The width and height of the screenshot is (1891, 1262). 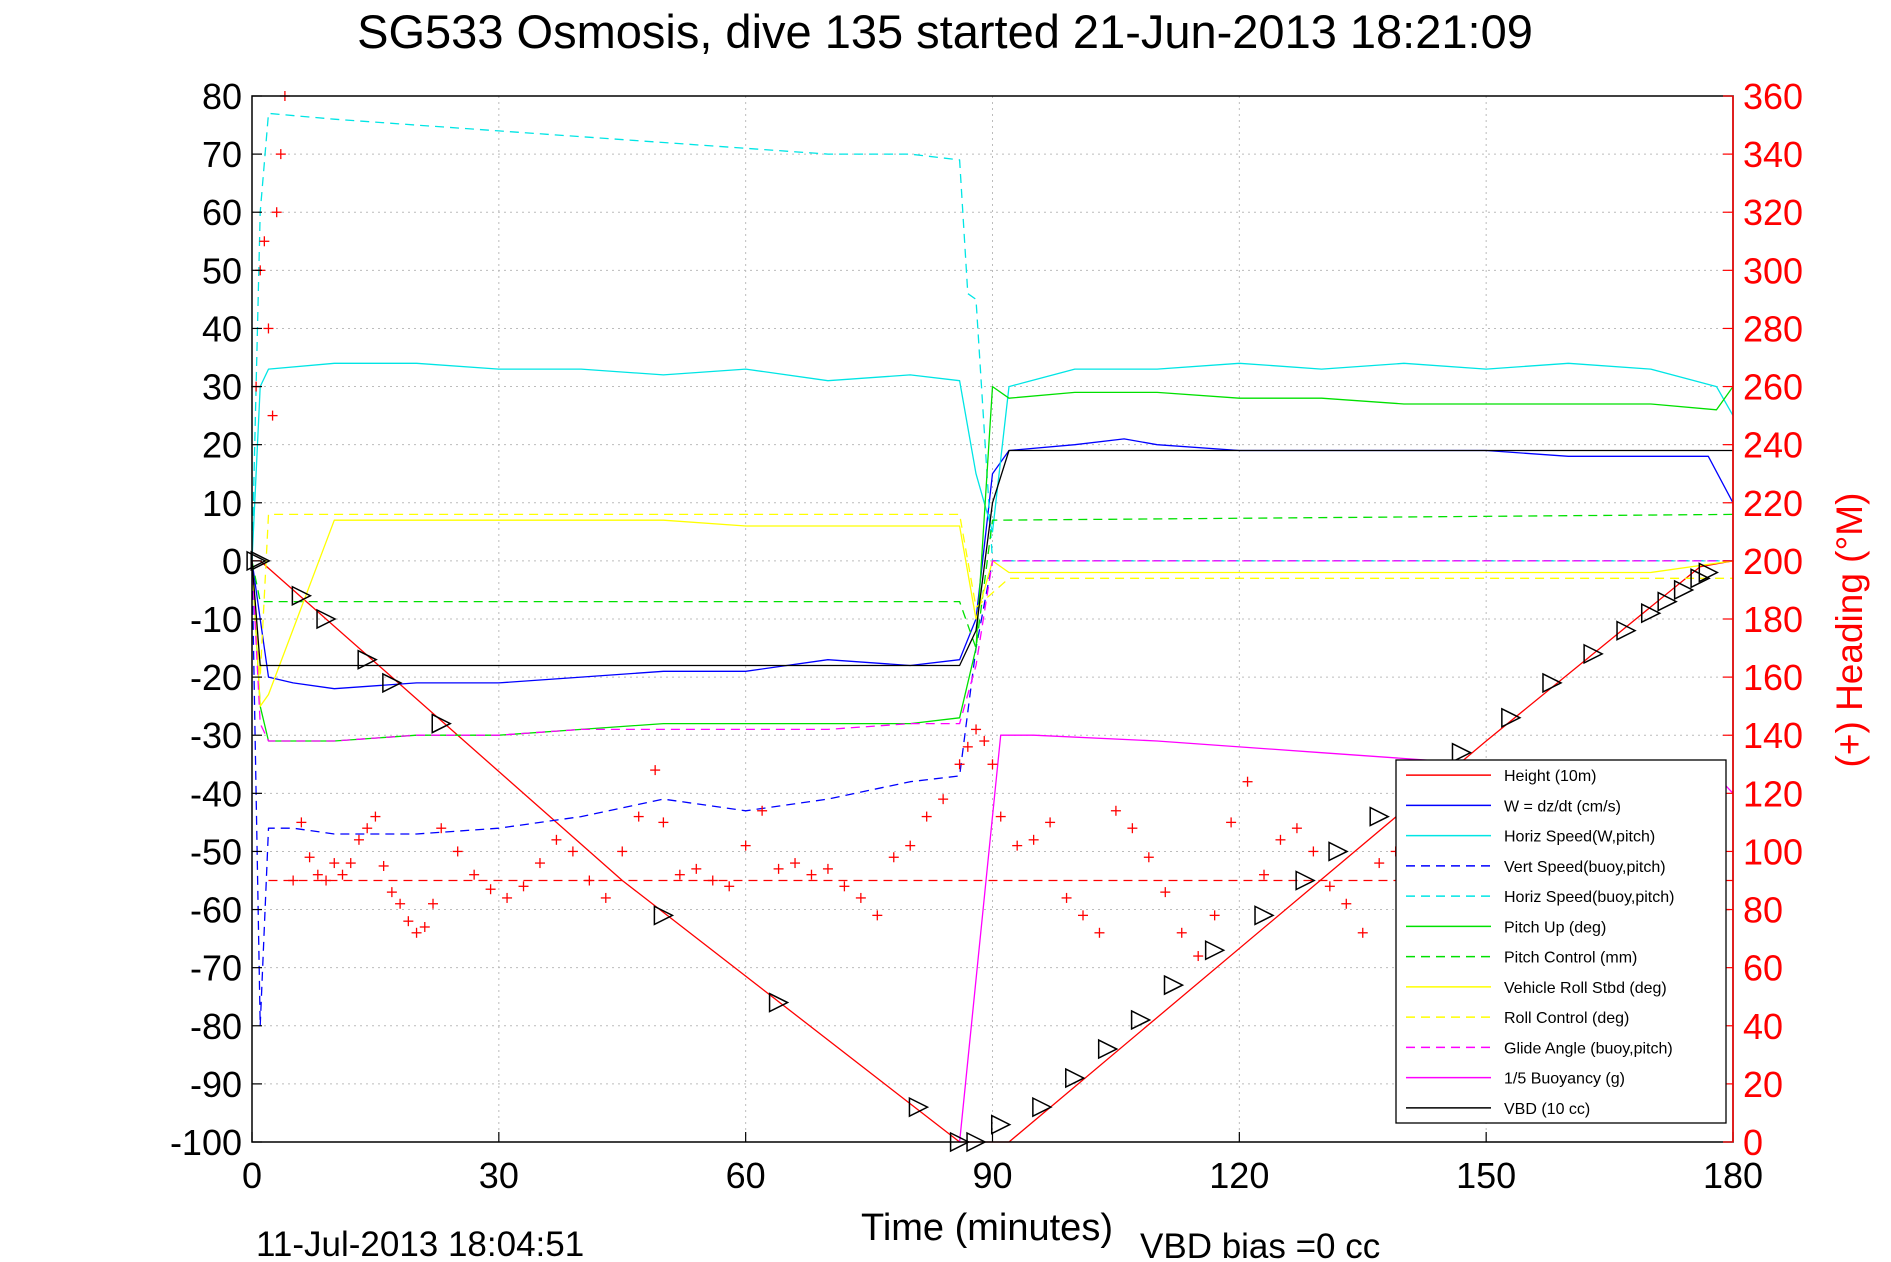 What do you see at coordinates (1773, 212) in the screenshot?
I see `right-tick-label: 320` at bounding box center [1773, 212].